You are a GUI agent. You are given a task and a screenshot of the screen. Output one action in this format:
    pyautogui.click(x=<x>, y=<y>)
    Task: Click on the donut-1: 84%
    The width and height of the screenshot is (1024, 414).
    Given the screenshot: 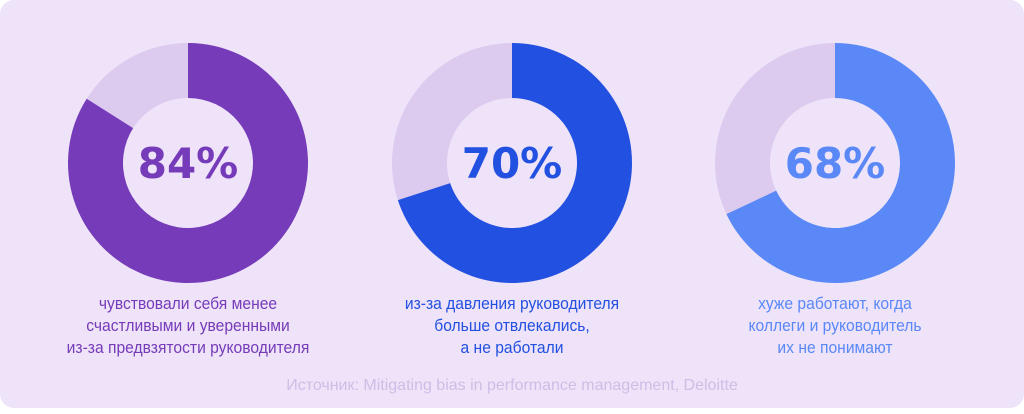 What is the action you would take?
    pyautogui.click(x=188, y=163)
    